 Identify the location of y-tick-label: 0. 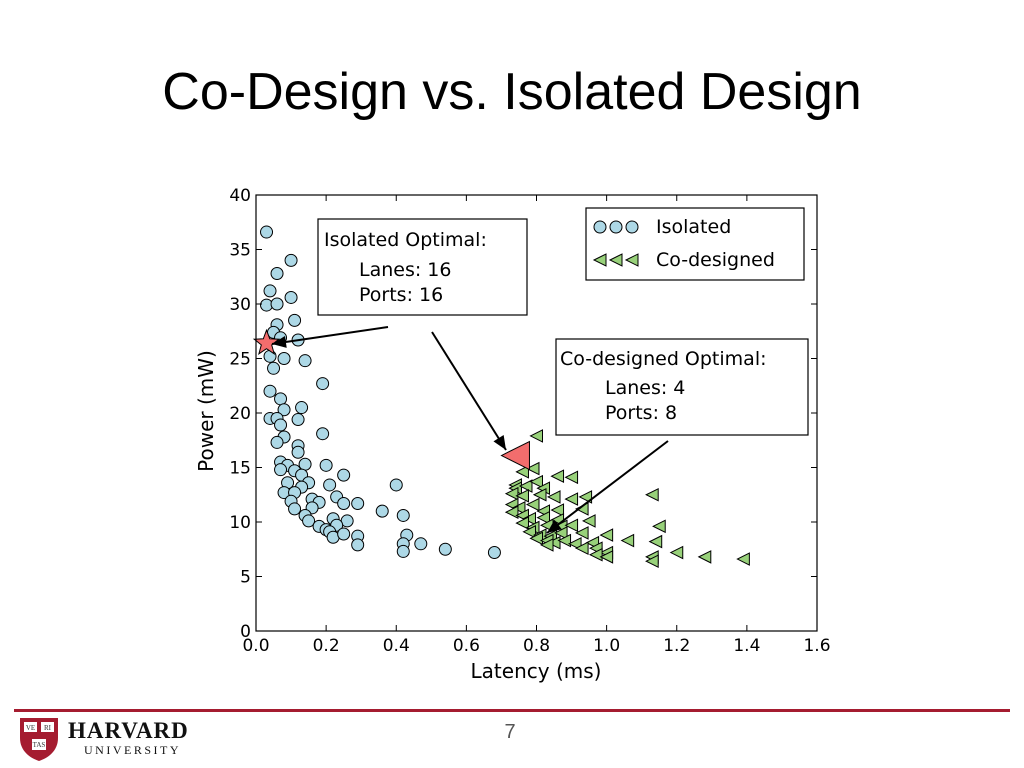
(245, 632).